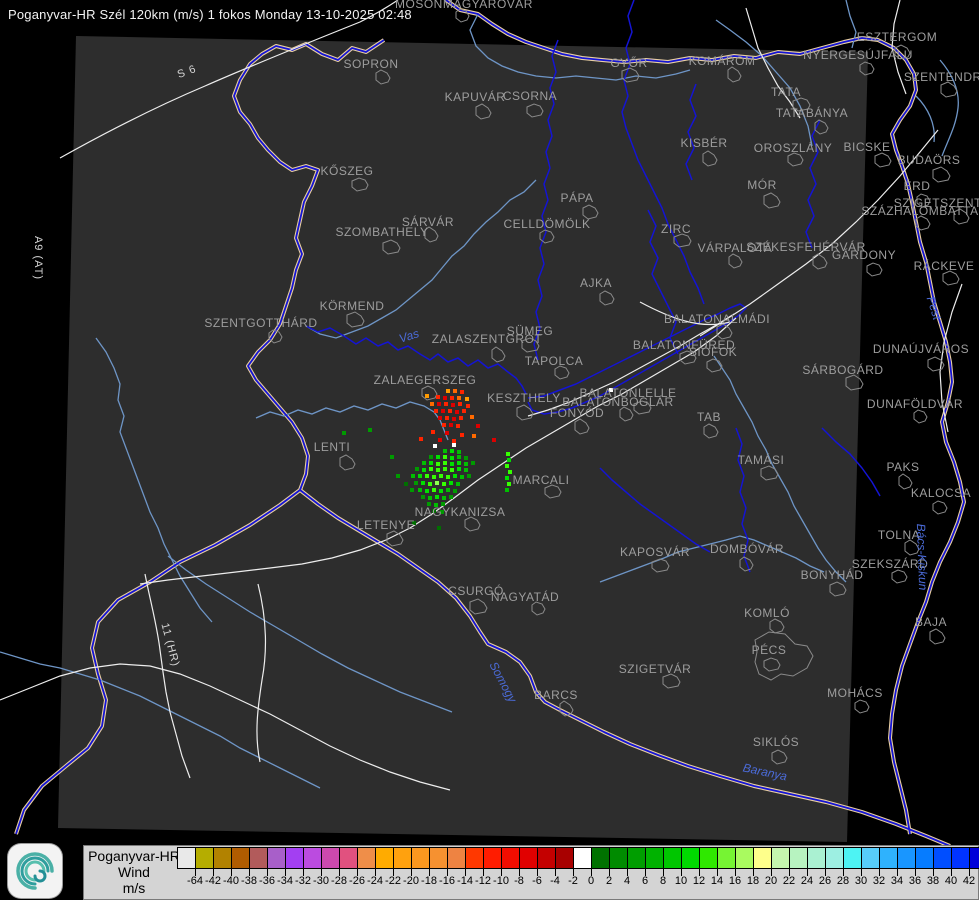 The height and width of the screenshot is (900, 979). Describe the element at coordinates (577, 413) in the screenshot. I see `city-label: FONYÓD` at that location.